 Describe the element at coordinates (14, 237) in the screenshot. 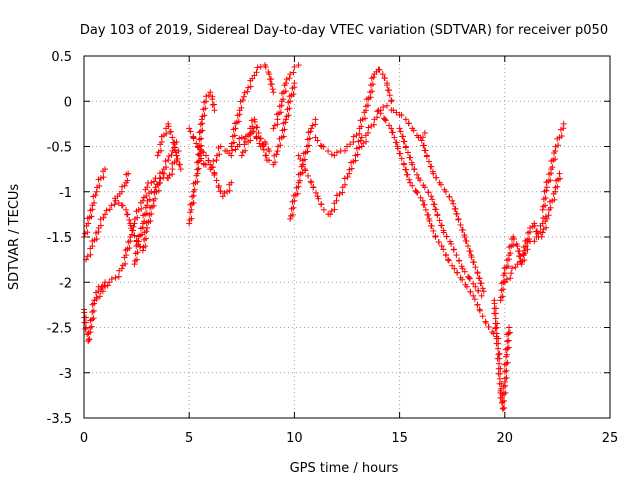

I see `y-axis-label: SDTVAR / TECUs` at that location.